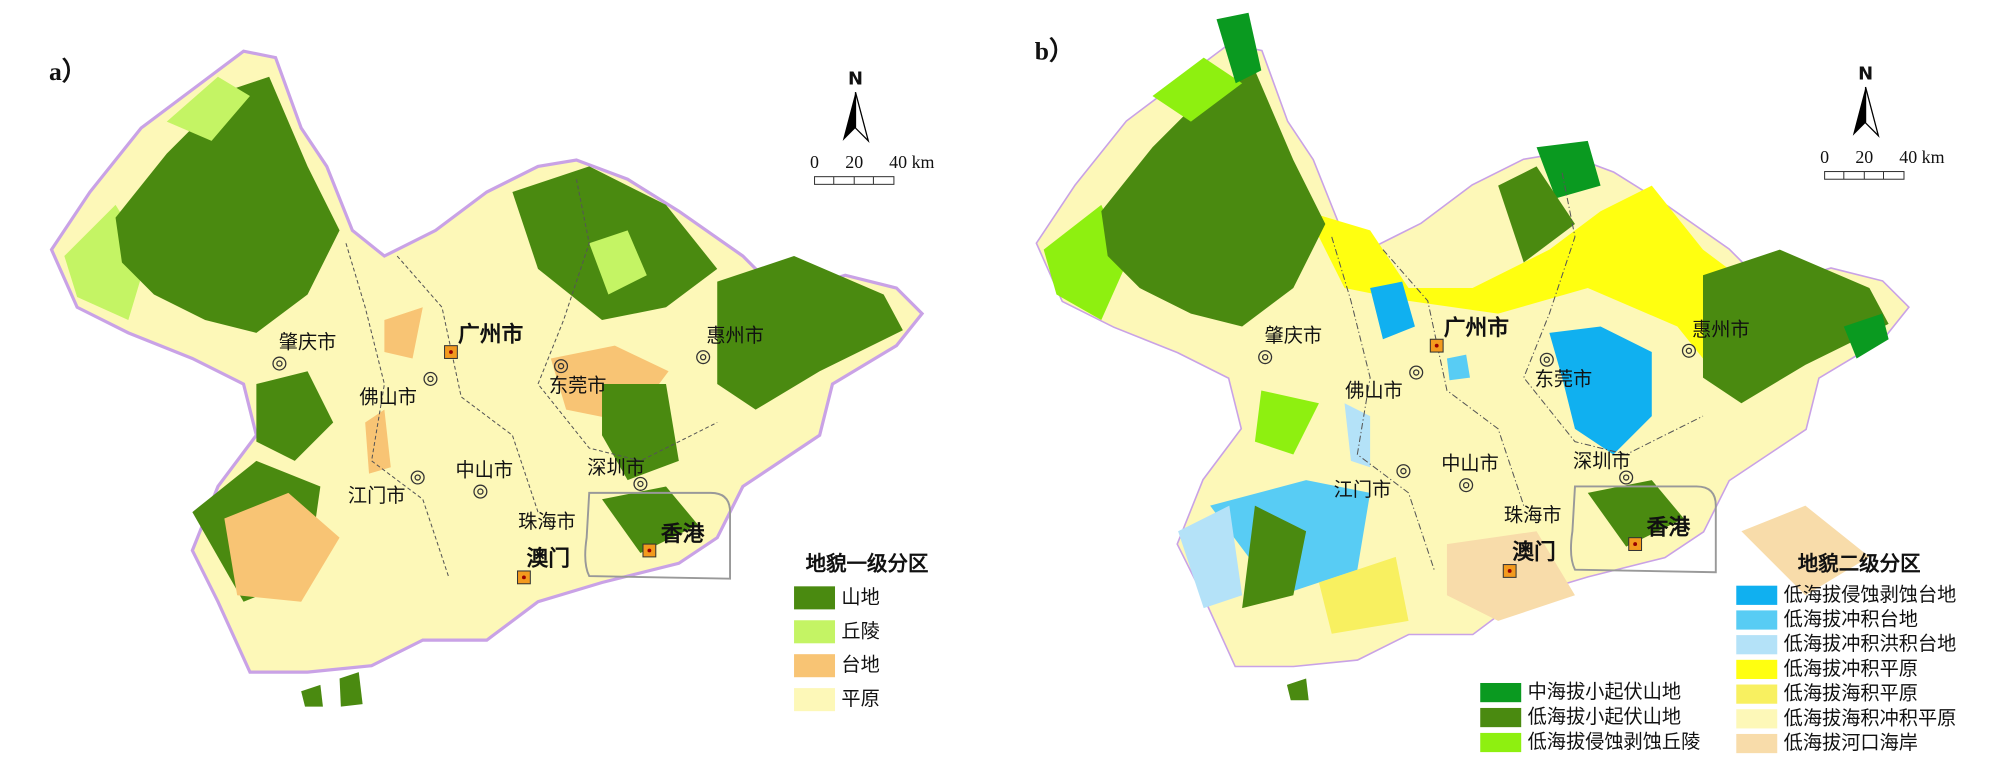 The width and height of the screenshot is (2008, 763). What do you see at coordinates (1859, 564) in the screenshot?
I see `legend-title: 地貌二级分区` at bounding box center [1859, 564].